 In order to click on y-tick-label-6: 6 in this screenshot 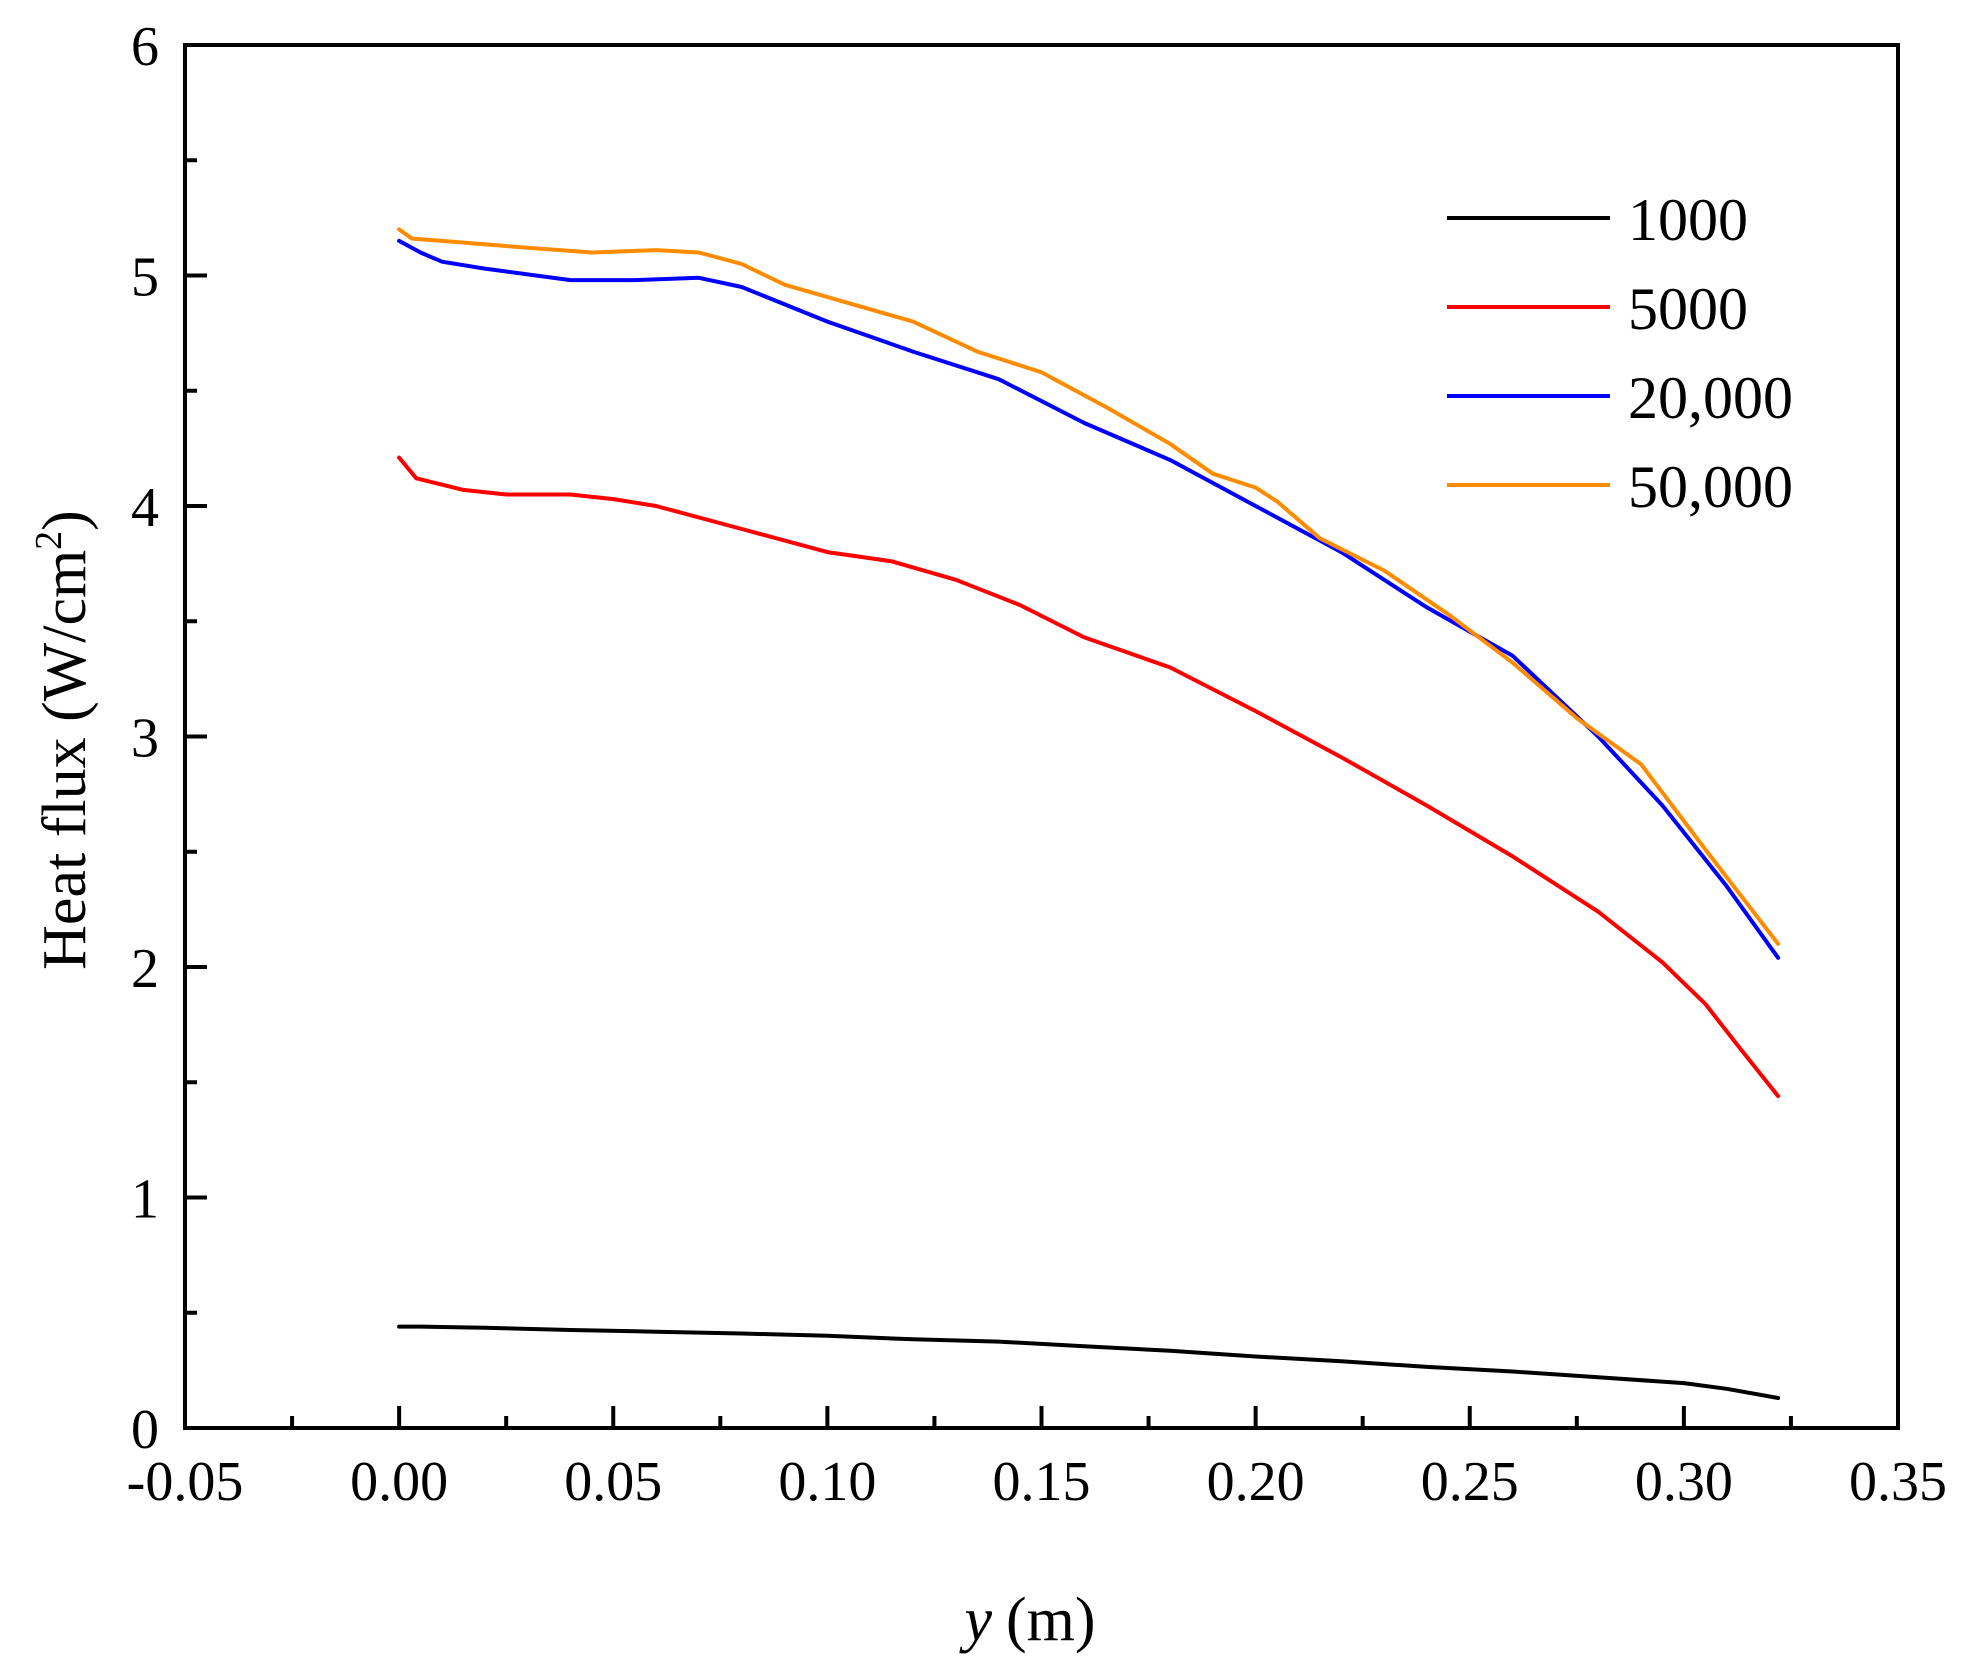, I will do `click(145, 47)`.